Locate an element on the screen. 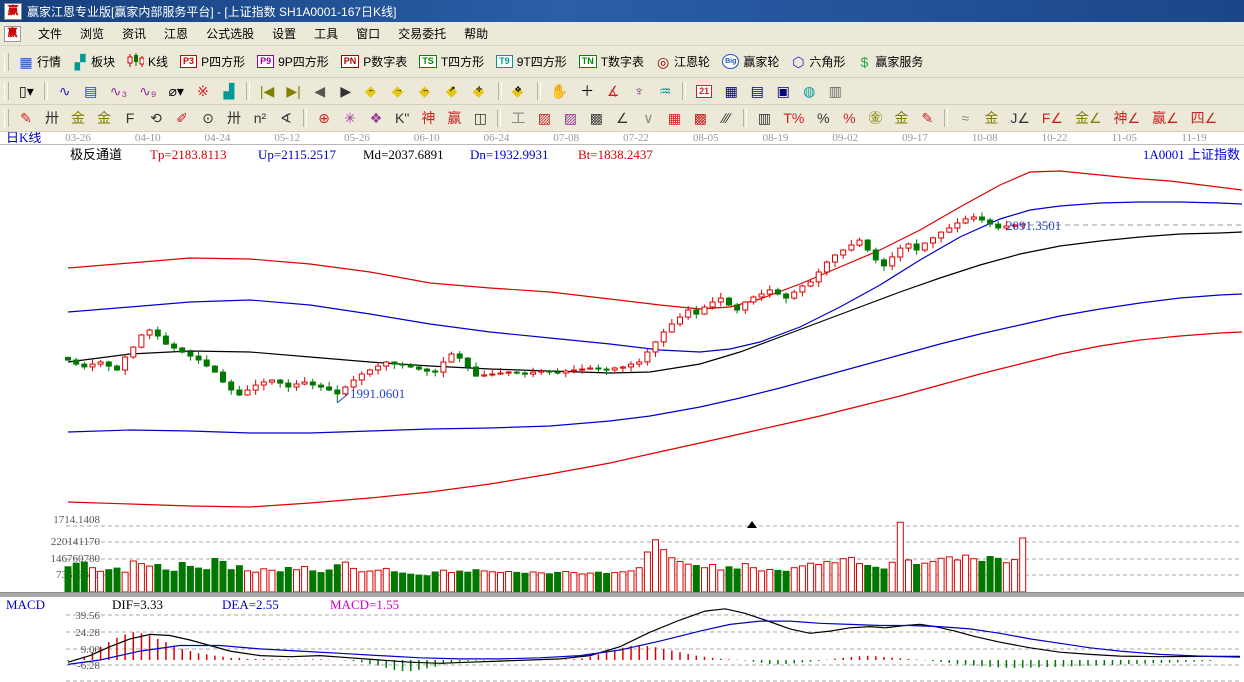 The height and width of the screenshot is (682, 1244). menu-tools: 工具 is located at coordinates (326, 34).